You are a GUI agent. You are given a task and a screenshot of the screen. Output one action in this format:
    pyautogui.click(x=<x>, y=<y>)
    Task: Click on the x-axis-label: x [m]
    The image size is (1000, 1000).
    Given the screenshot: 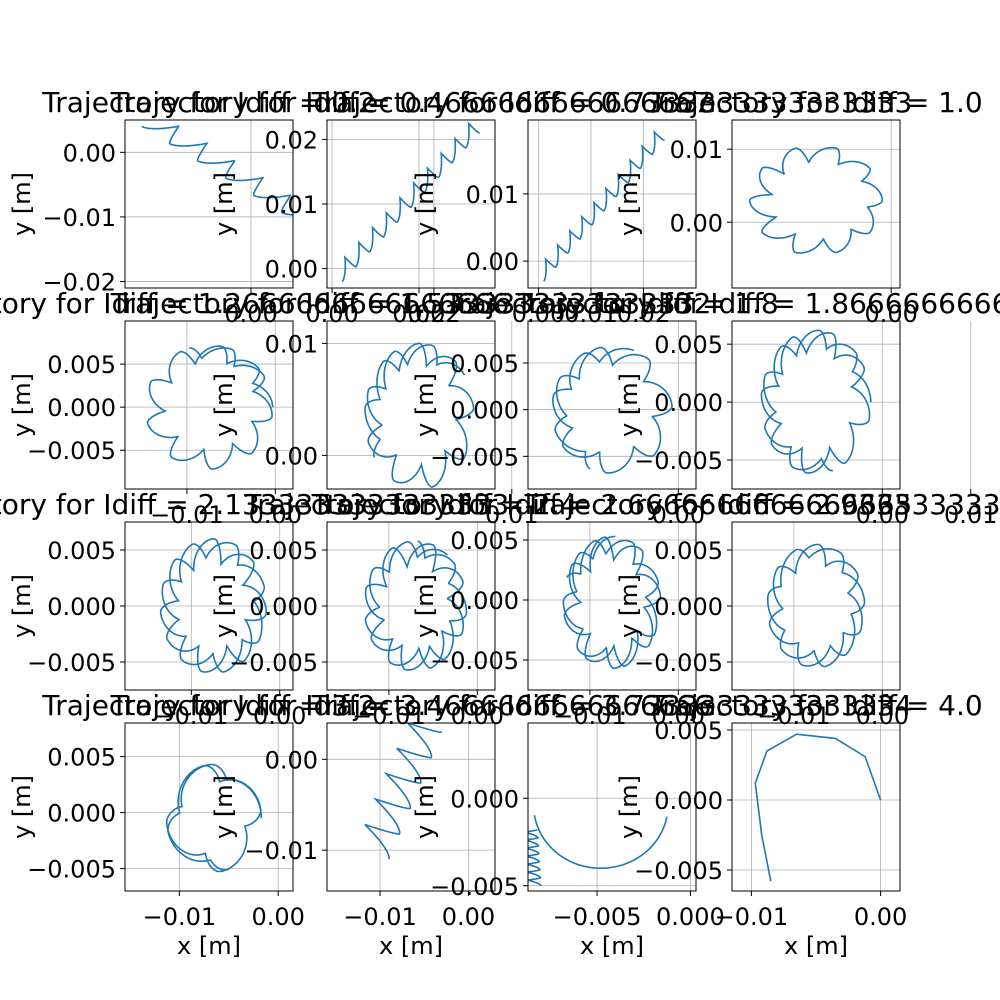 What is the action you would take?
    pyautogui.click(x=411, y=946)
    